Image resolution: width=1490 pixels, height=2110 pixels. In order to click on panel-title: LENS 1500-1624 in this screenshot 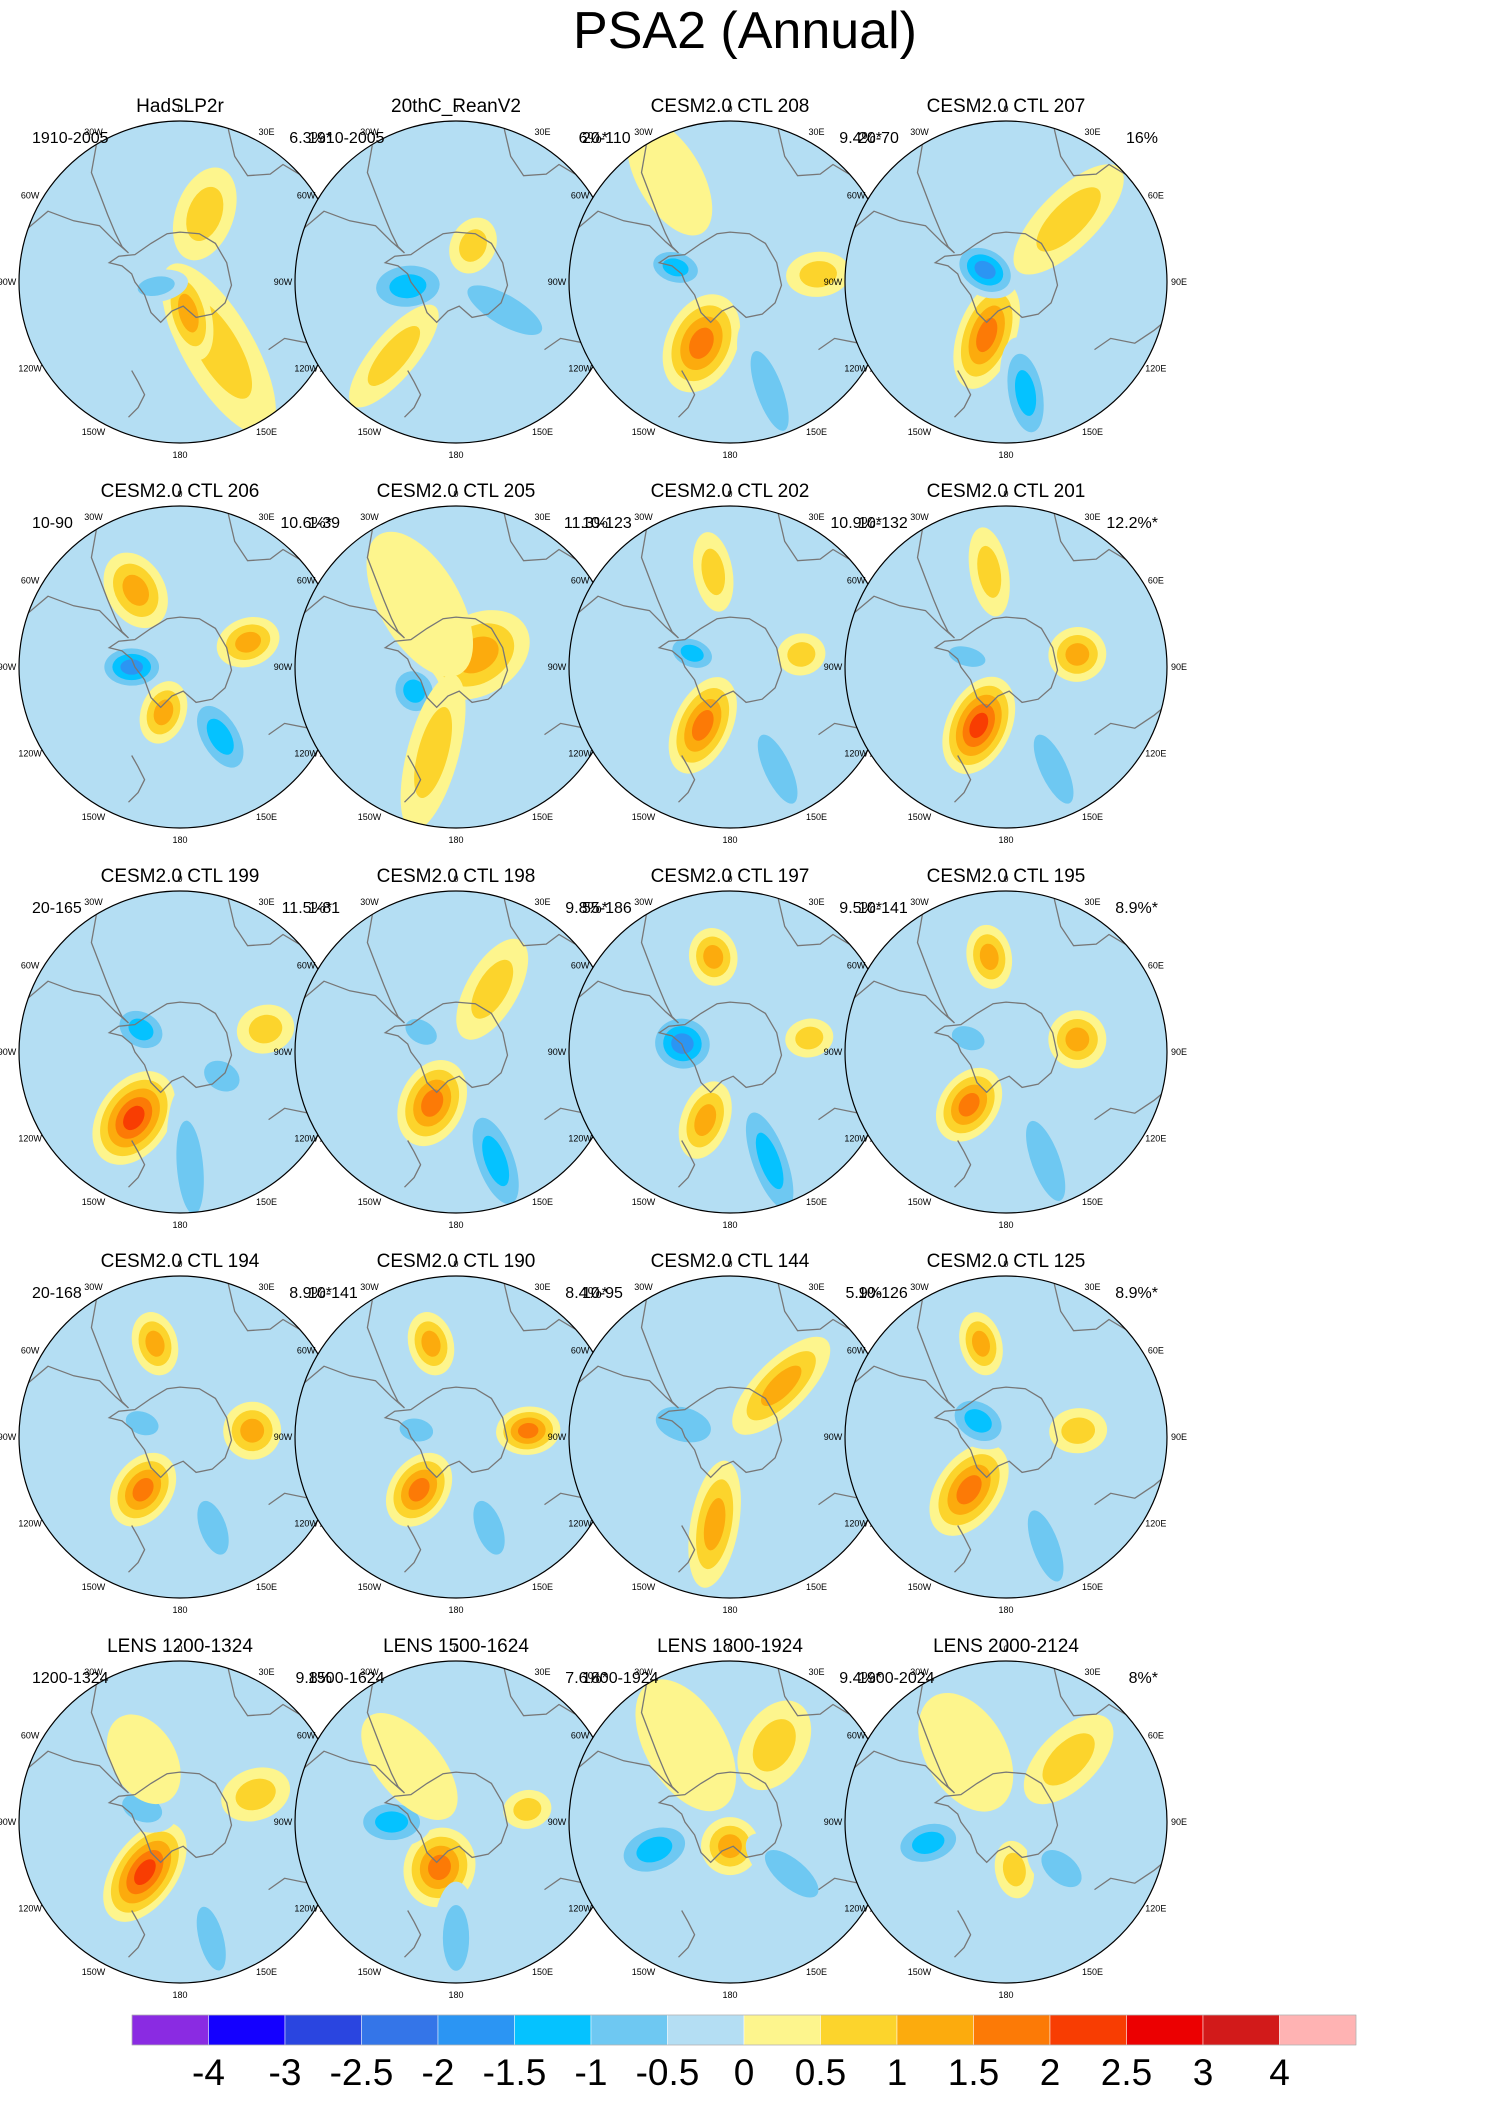, I will do `click(456, 1646)`.